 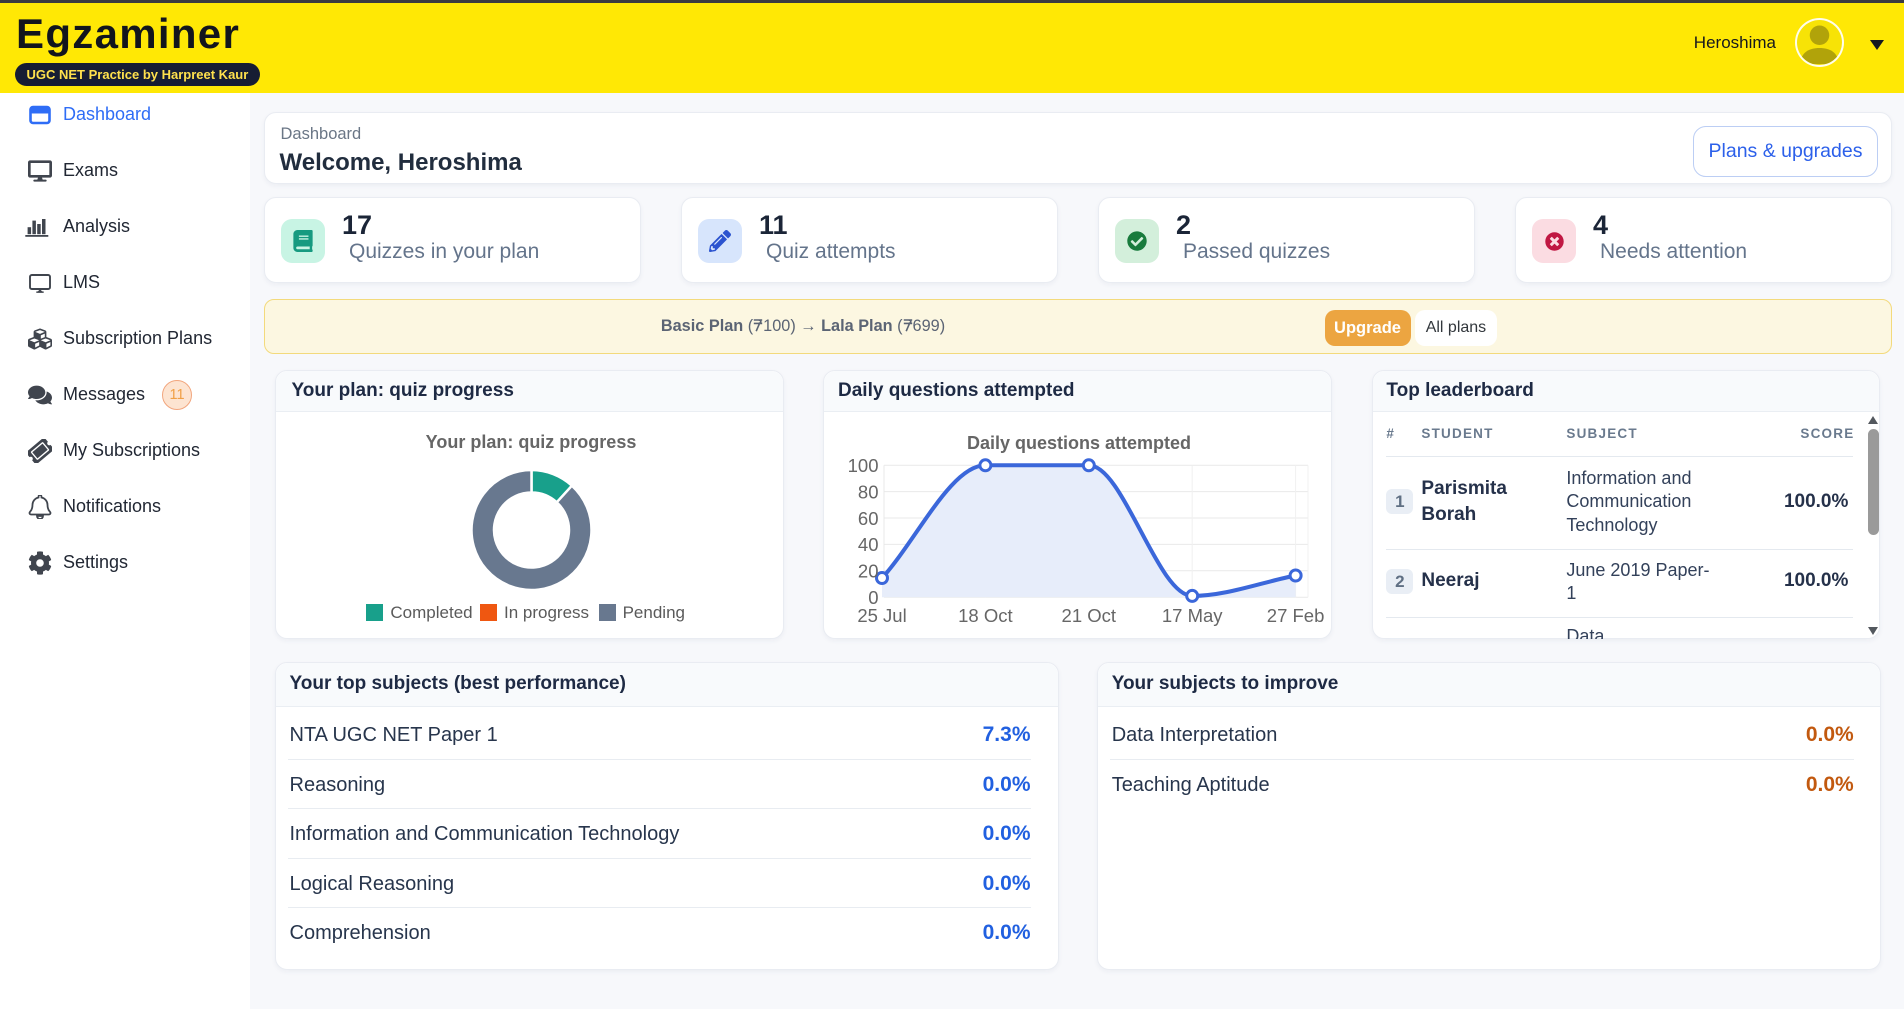 I want to click on svg-text: 100, so click(x=863, y=465).